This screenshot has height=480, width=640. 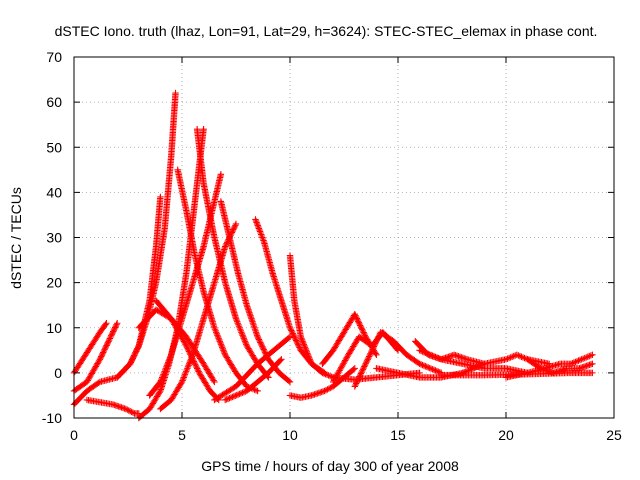 What do you see at coordinates (182, 435) in the screenshot?
I see `x-tick-label: 5` at bounding box center [182, 435].